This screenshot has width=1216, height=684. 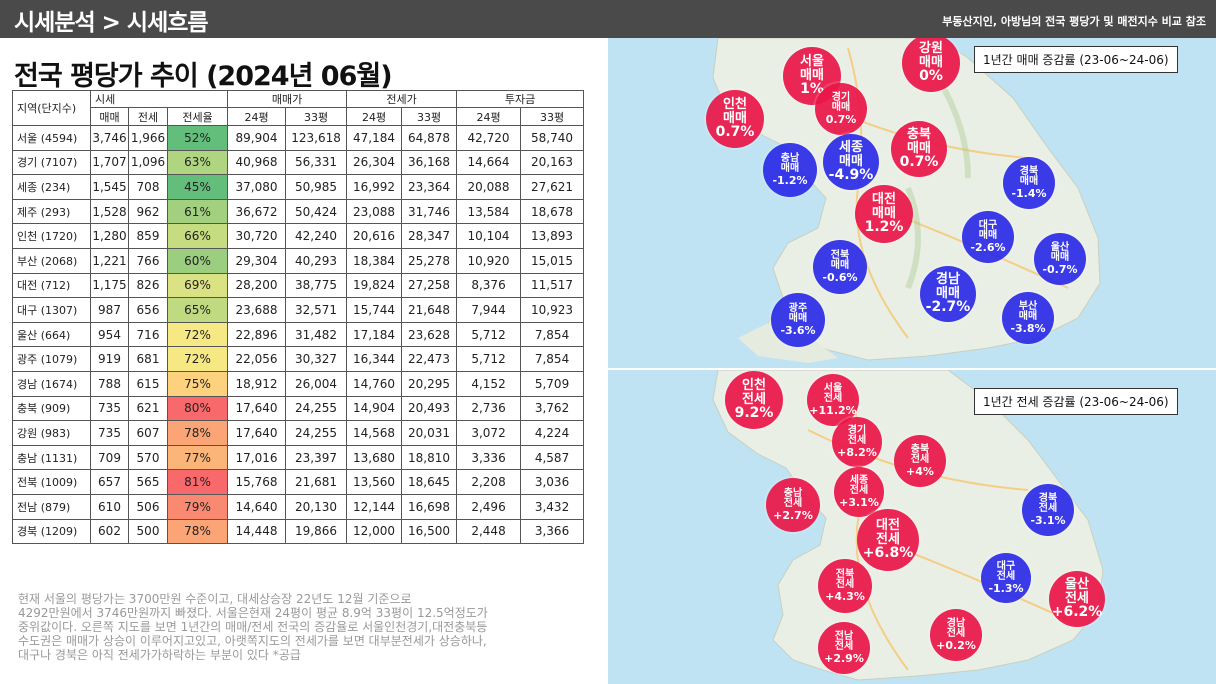 I want to click on region-bubble: 세종 전세 +3.1%, so click(x=859, y=492).